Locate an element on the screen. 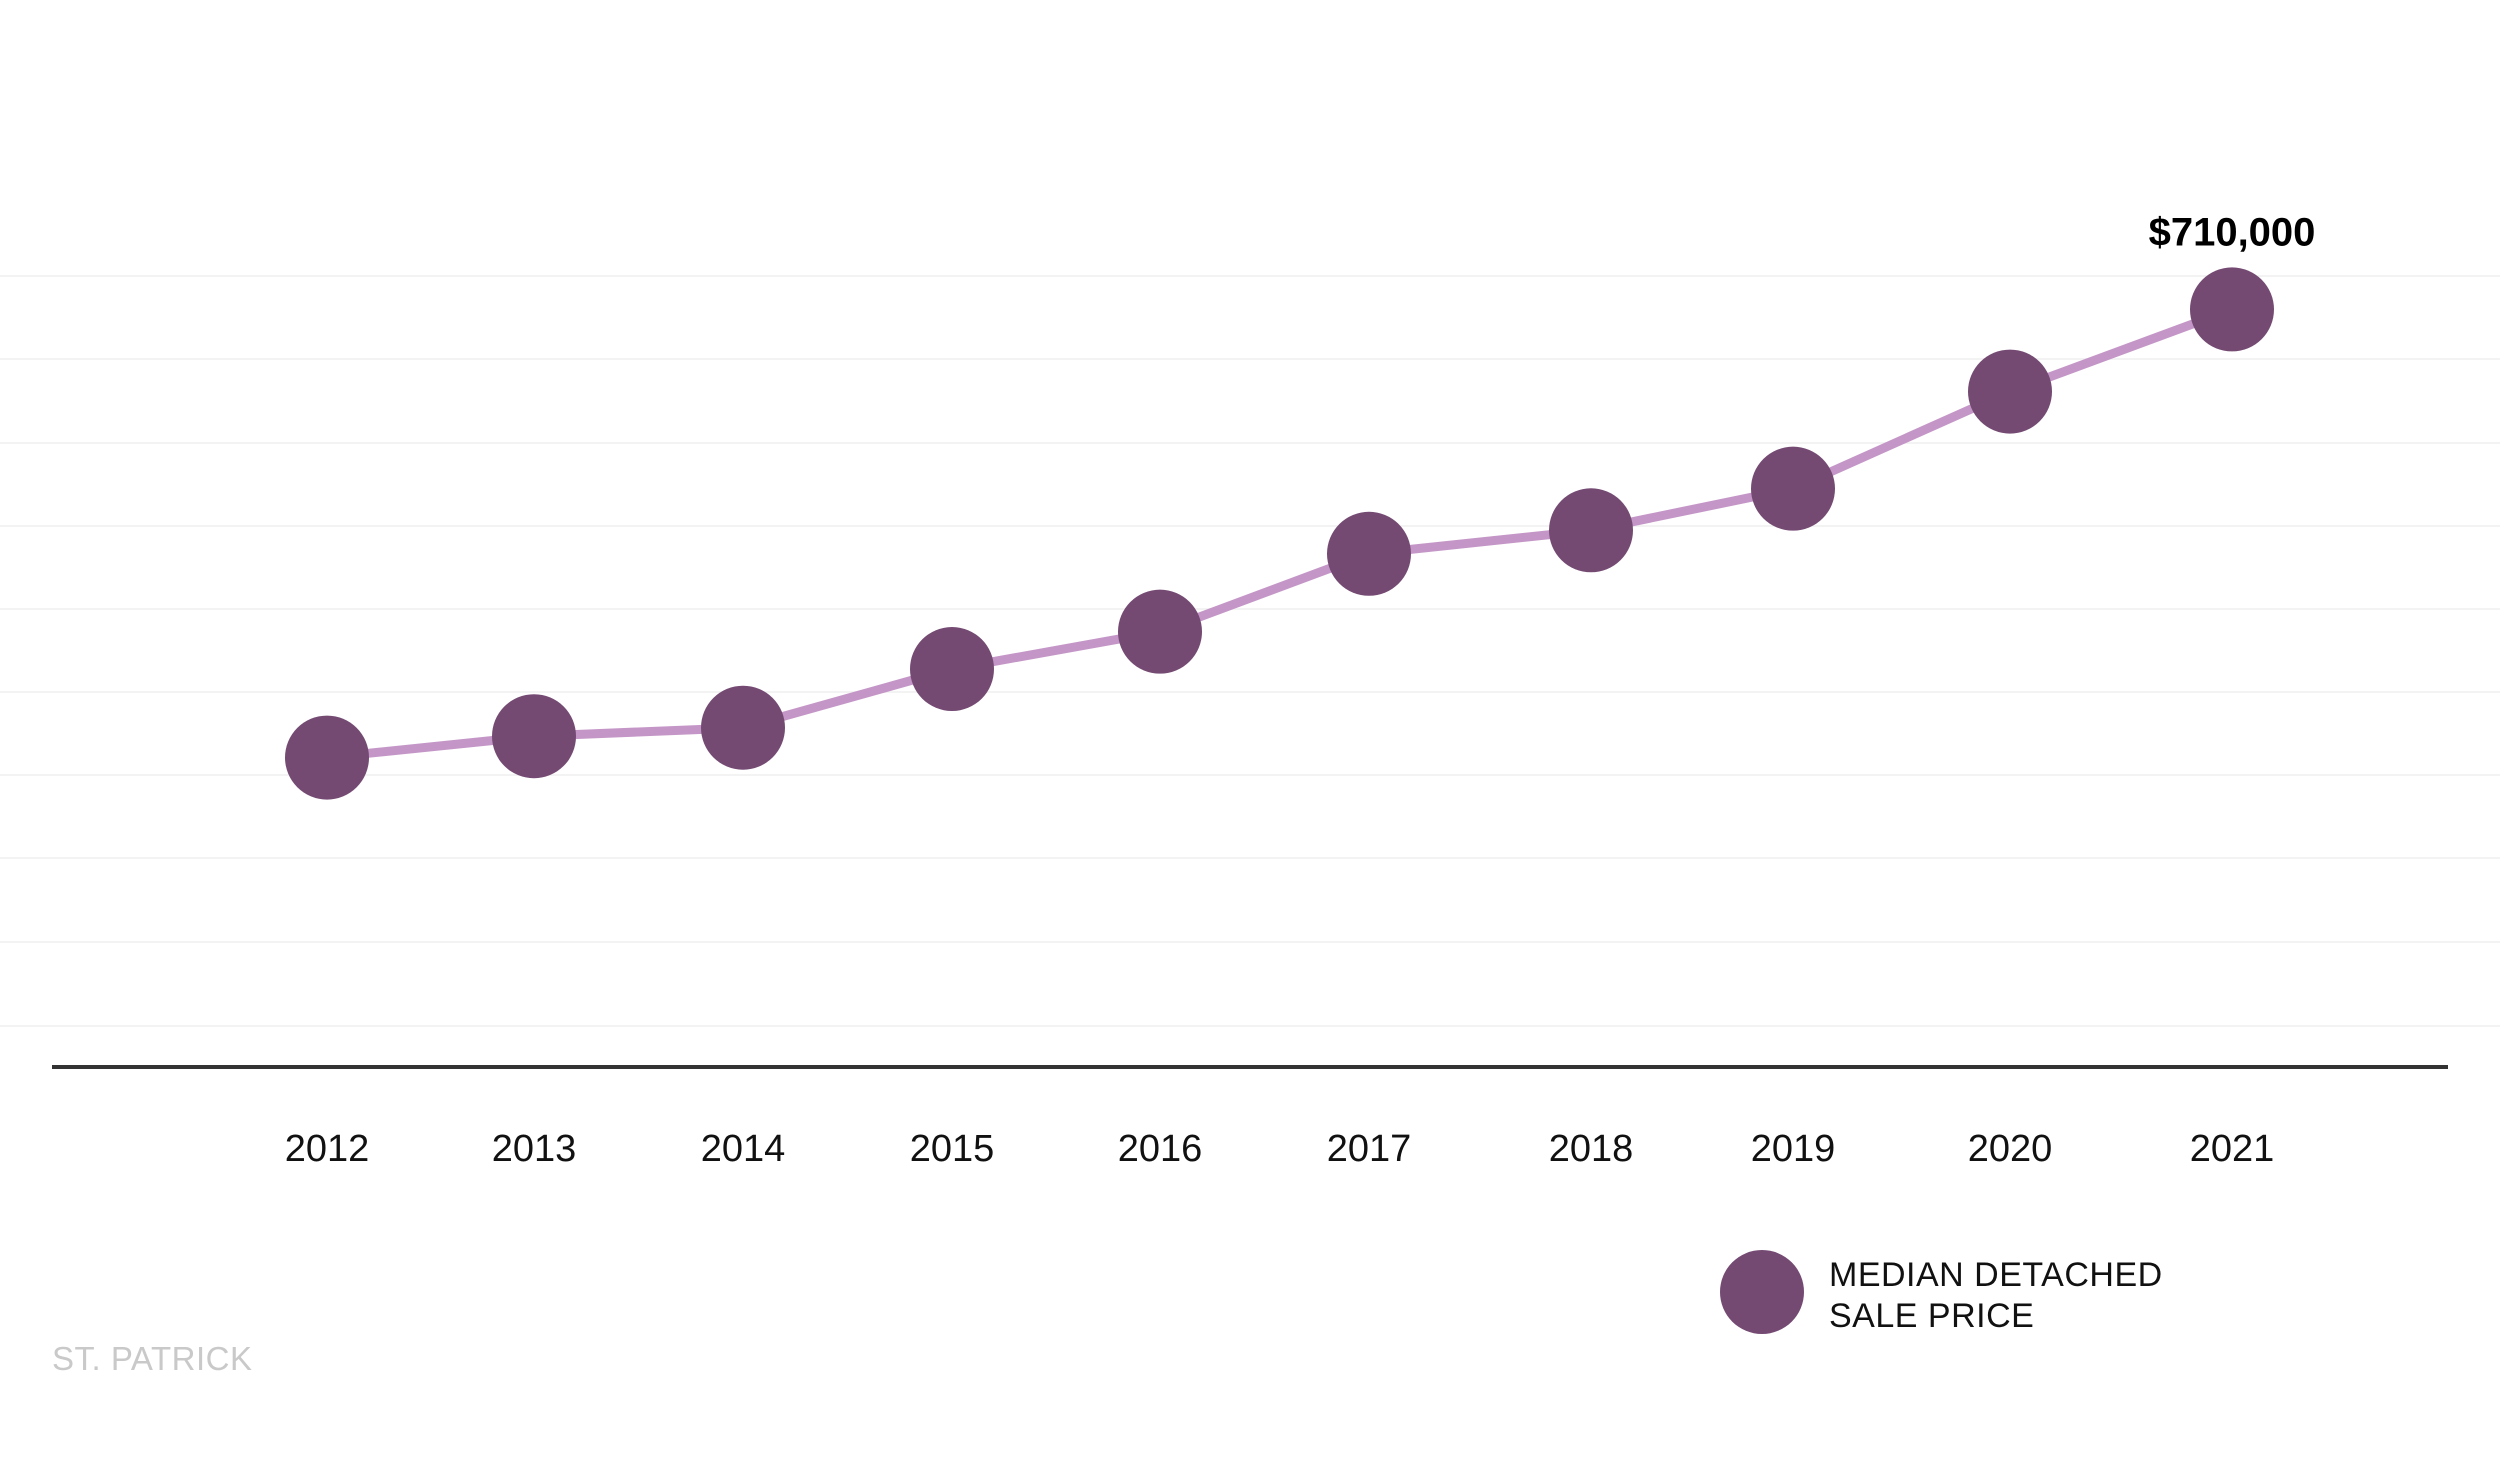 The height and width of the screenshot is (1459, 2500). legend-marker is located at coordinates (1762, 1292).